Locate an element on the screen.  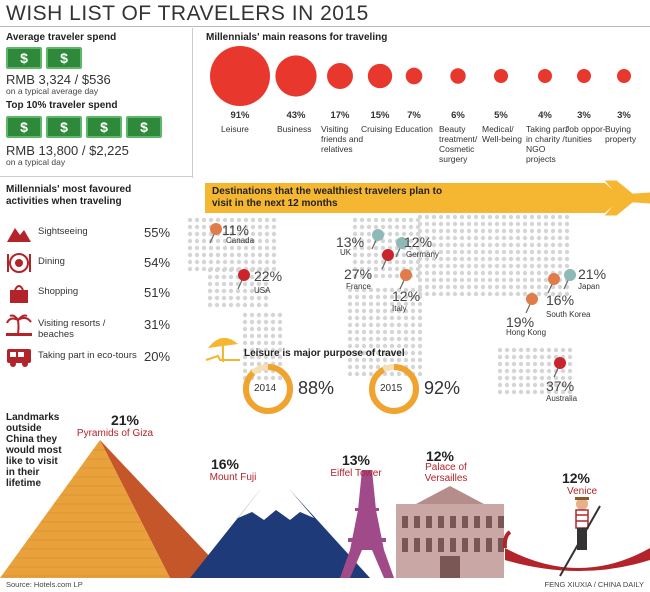
landmark-name: Versailles is located at coordinates (446, 478).